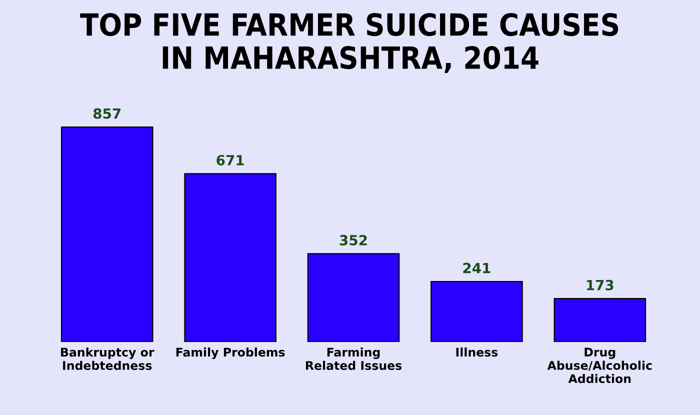 Image resolution: width=700 pixels, height=415 pixels. What do you see at coordinates (106, 113) in the screenshot?
I see `data-label: 857` at bounding box center [106, 113].